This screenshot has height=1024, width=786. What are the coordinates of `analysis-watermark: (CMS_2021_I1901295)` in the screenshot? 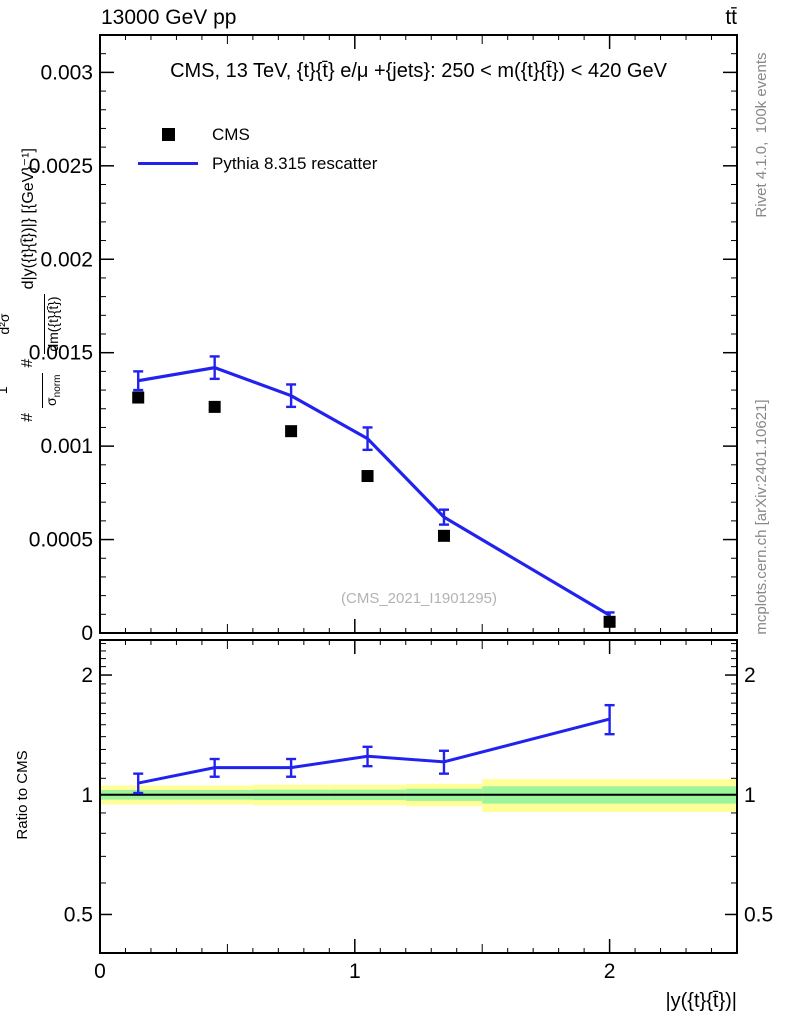 It's located at (419, 598).